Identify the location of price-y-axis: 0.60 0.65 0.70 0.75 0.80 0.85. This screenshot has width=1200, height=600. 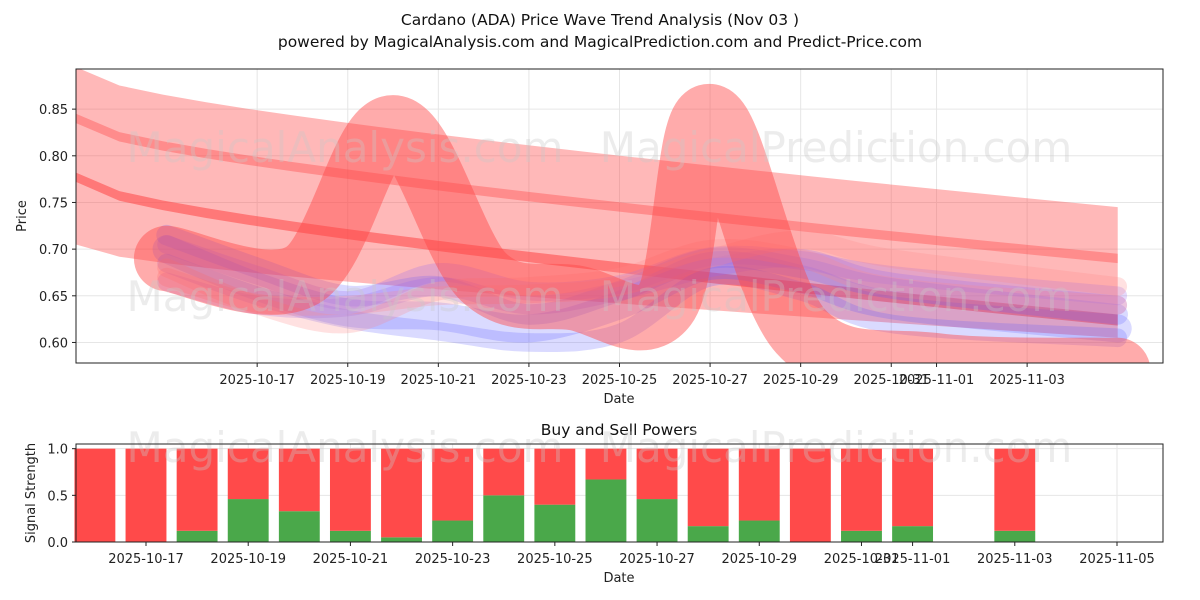
(57, 227).